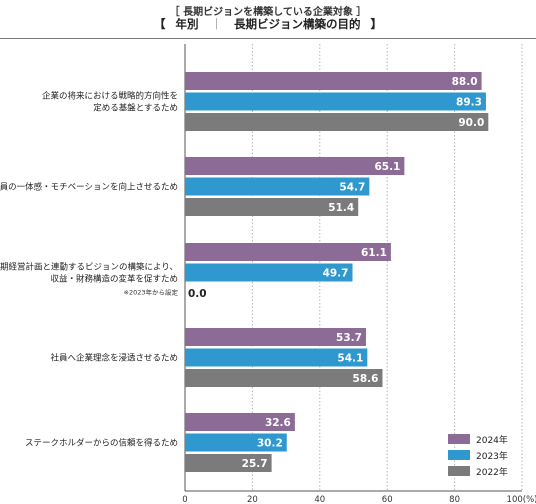 This screenshot has height=504, width=536. What do you see at coordinates (114, 279) in the screenshot?
I see `category-label: 収益・財務構造の変革を促すため` at bounding box center [114, 279].